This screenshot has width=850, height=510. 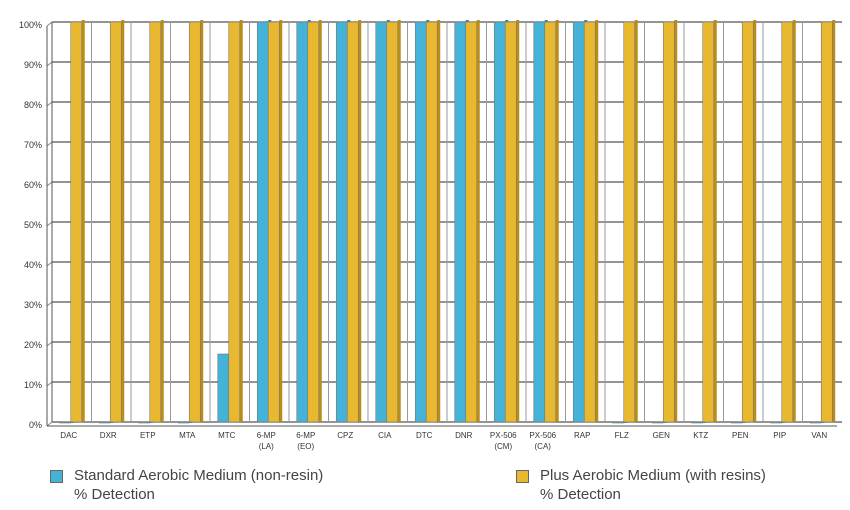 What do you see at coordinates (33, 385) in the screenshot?
I see `y-tick-label: 10%` at bounding box center [33, 385].